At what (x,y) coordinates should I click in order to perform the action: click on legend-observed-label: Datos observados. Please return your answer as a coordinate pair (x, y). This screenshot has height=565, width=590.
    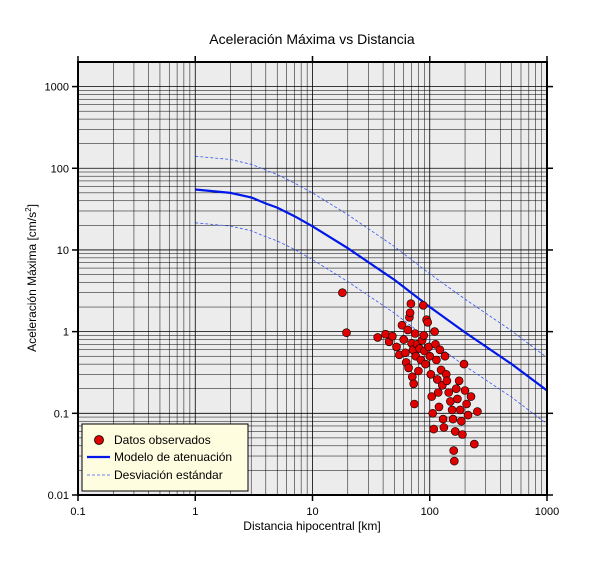
    Looking at the image, I should click on (162, 440).